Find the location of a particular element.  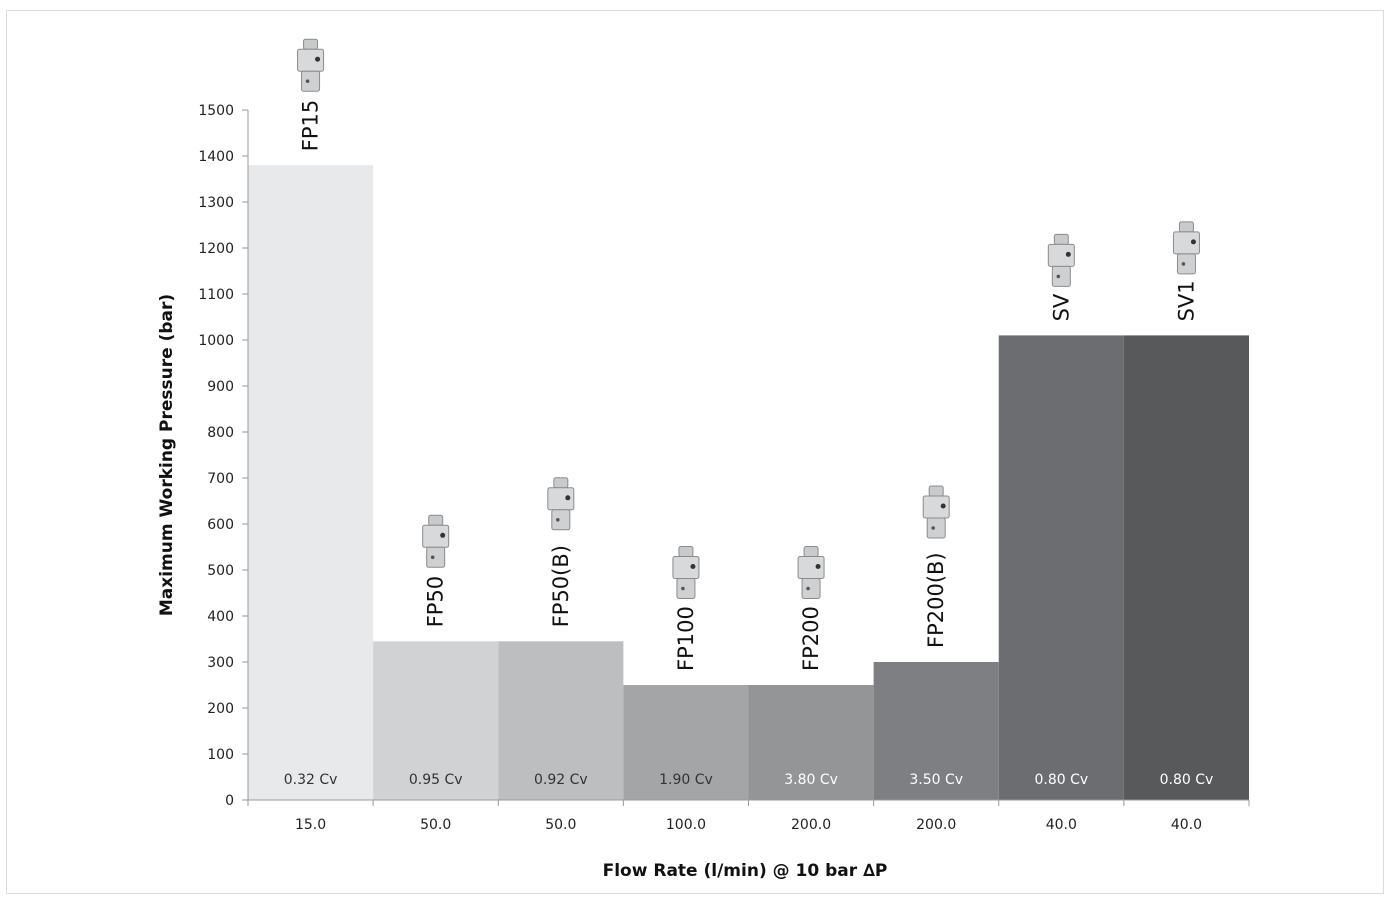

bar-name-label: SV1 is located at coordinates (1186, 300).